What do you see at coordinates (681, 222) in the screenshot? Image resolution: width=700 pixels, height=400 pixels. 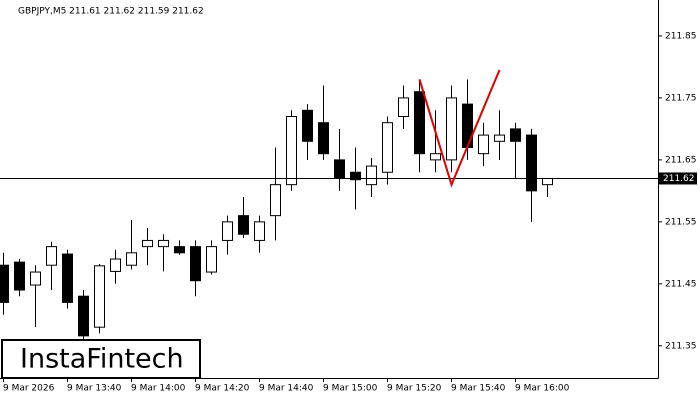 I see `y-tick-label: 211.55` at bounding box center [681, 222].